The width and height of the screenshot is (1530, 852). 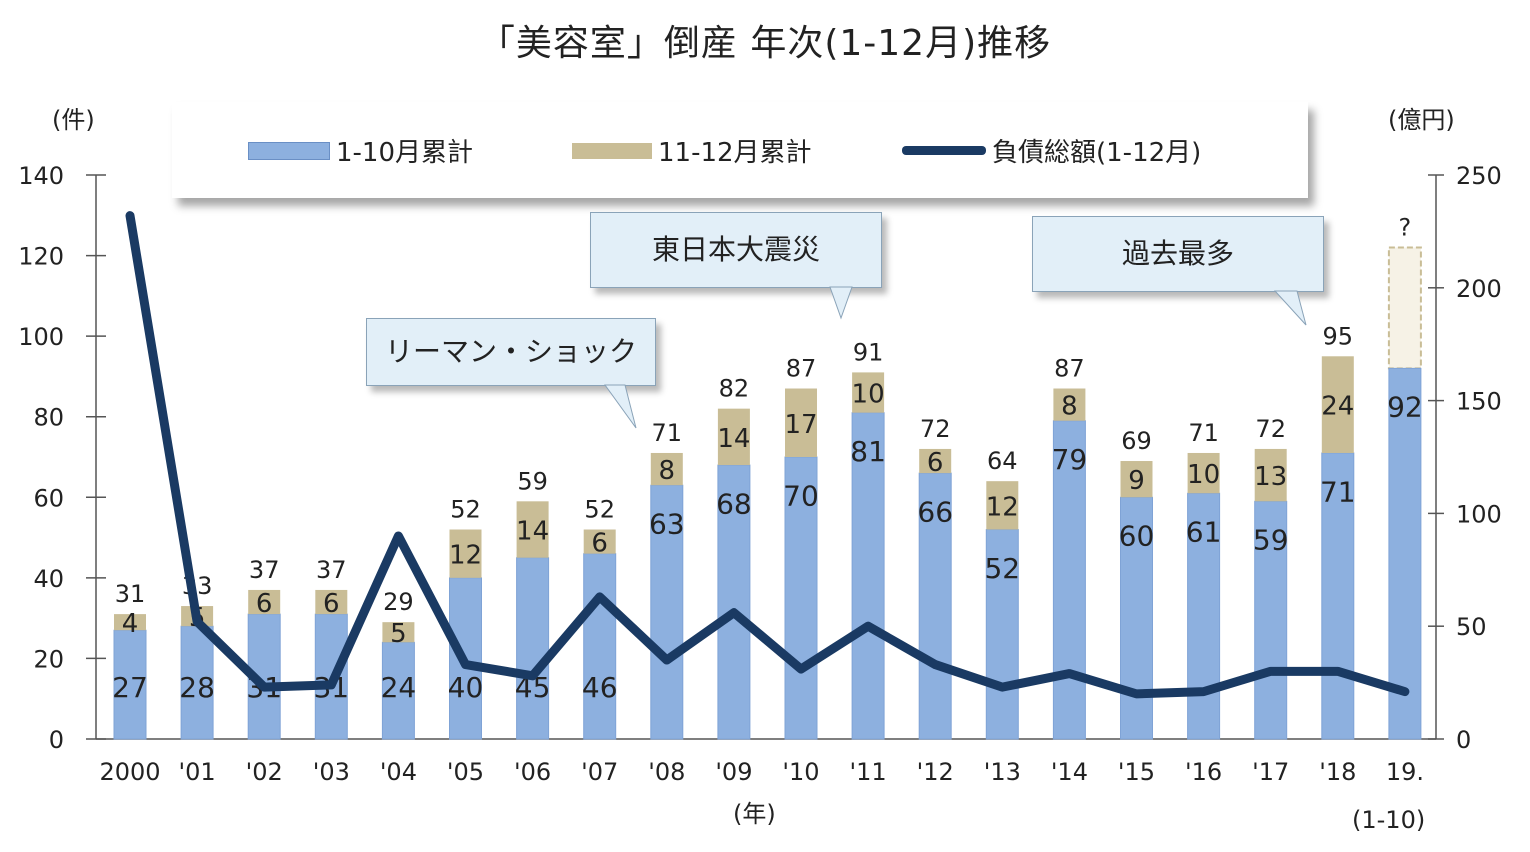 I want to click on bar-11-12-label: 4, so click(x=130, y=624).